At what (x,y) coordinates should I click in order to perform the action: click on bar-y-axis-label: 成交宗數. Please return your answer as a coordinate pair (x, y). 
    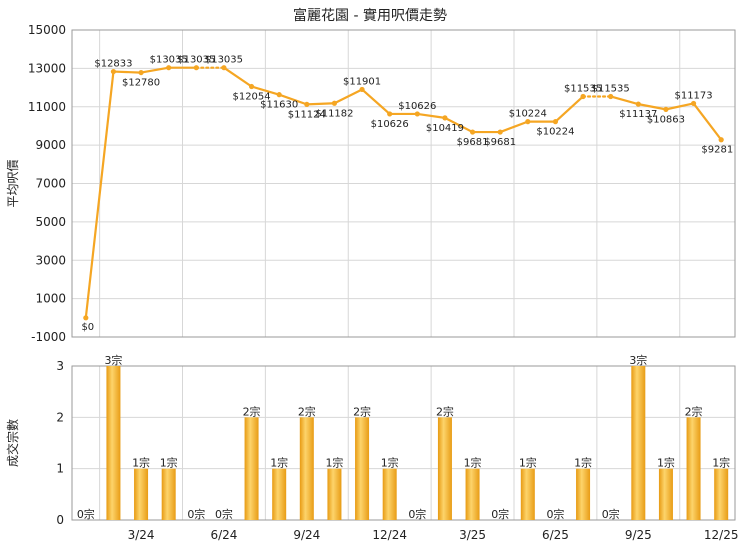
    Looking at the image, I should click on (12, 443).